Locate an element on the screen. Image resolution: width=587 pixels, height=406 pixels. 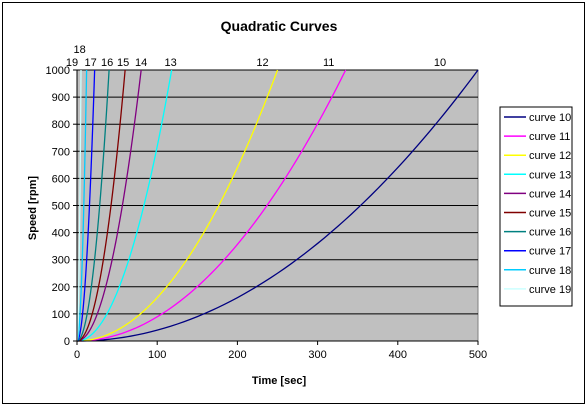
y-axis-ticks: 0 100 200 300 400 500 600 700 800 900 1000 is located at coordinates (61, 206).